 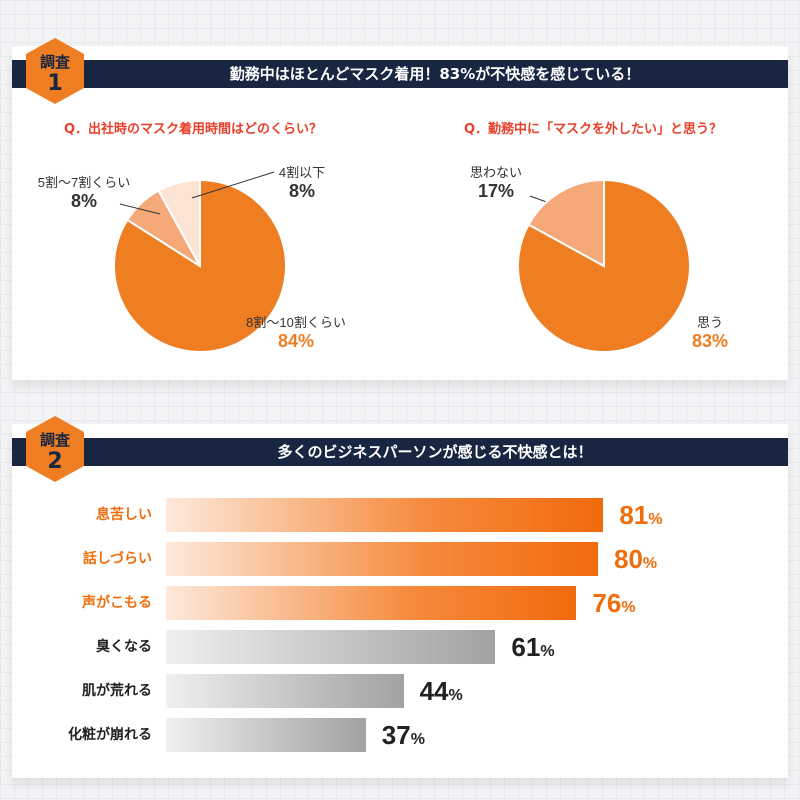 What do you see at coordinates (296, 322) in the screenshot?
I see `slice-name: 8割～10割くらい` at bounding box center [296, 322].